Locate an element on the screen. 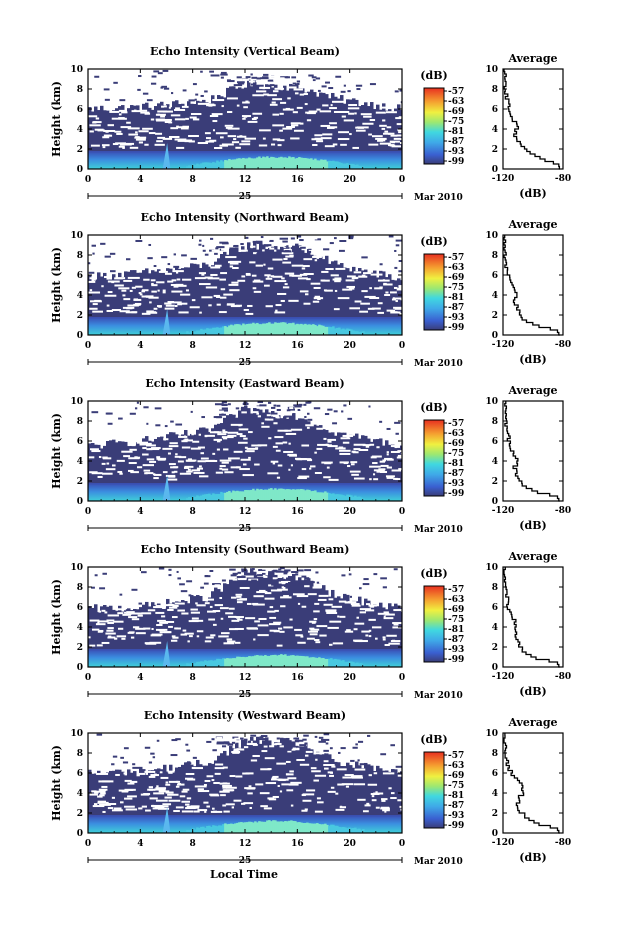  y-tick-label: 4 is located at coordinates (80, 130).